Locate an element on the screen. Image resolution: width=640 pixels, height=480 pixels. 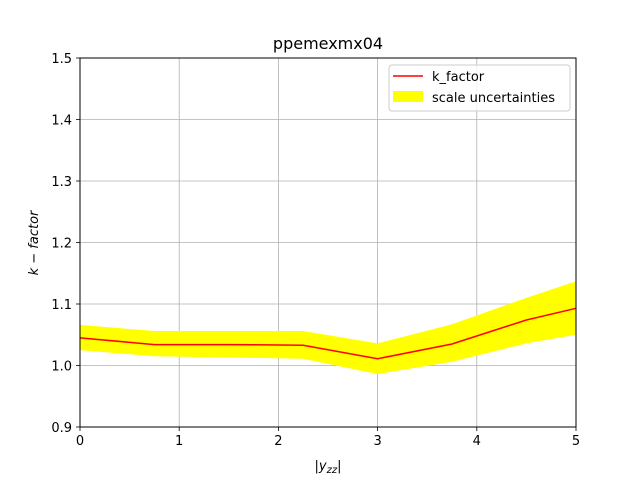
legend-entry-k-factor: k_factor is located at coordinates (458, 77).